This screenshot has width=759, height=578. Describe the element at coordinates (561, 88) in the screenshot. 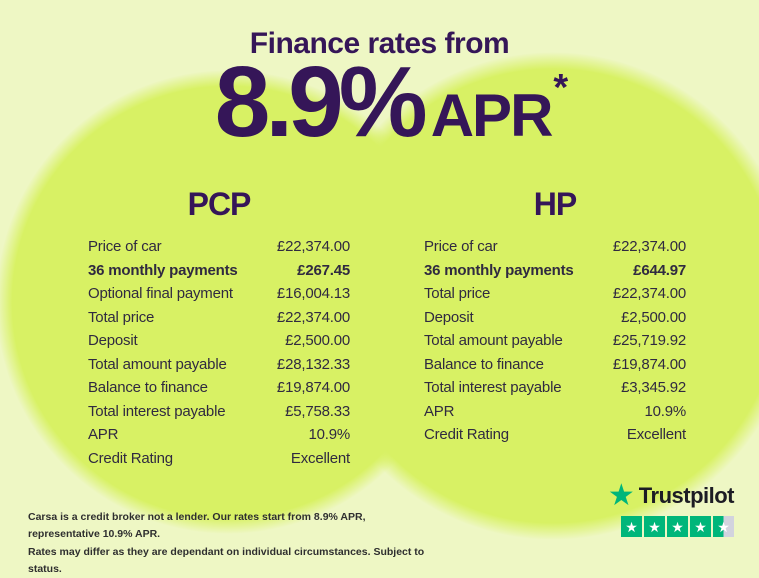

I see `apr-footnote-asterisk: *` at that location.